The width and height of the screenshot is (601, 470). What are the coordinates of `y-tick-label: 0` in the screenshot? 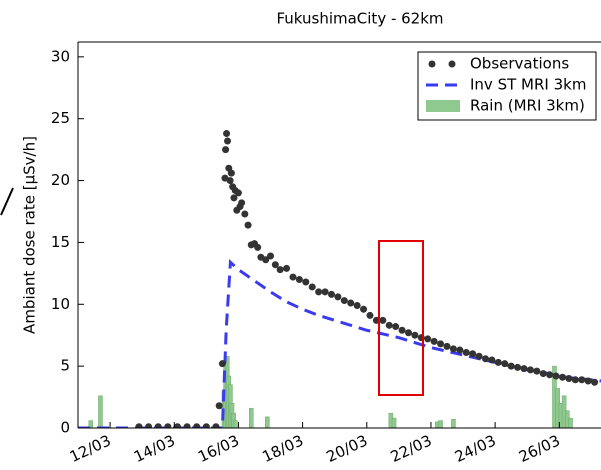 It's located at (65, 428).